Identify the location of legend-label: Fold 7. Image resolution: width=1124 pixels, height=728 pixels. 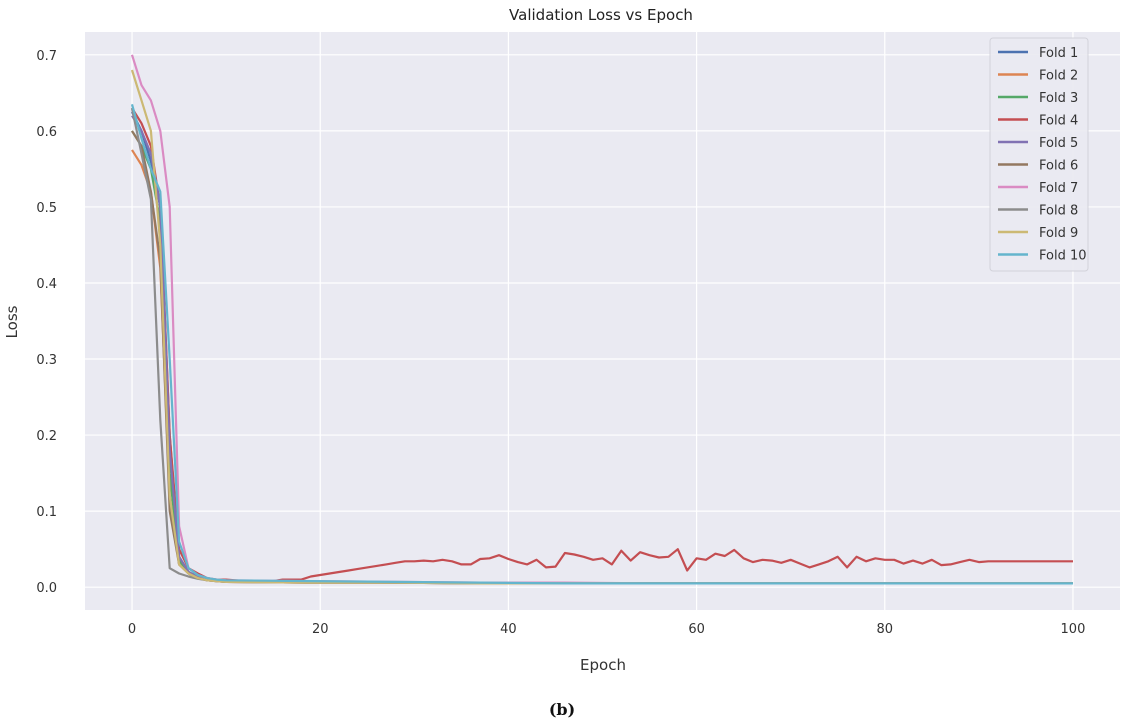
(1058, 188).